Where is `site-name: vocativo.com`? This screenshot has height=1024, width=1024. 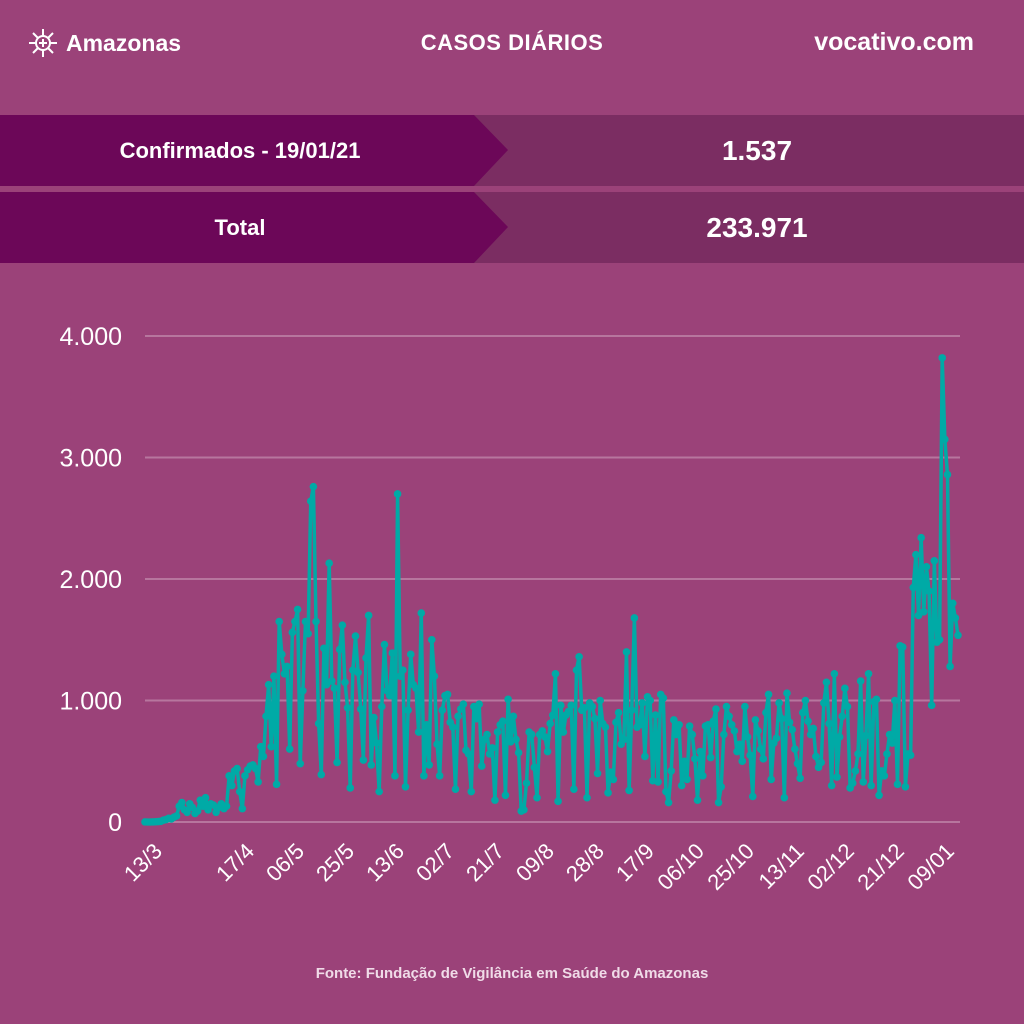 site-name: vocativo.com is located at coordinates (894, 42).